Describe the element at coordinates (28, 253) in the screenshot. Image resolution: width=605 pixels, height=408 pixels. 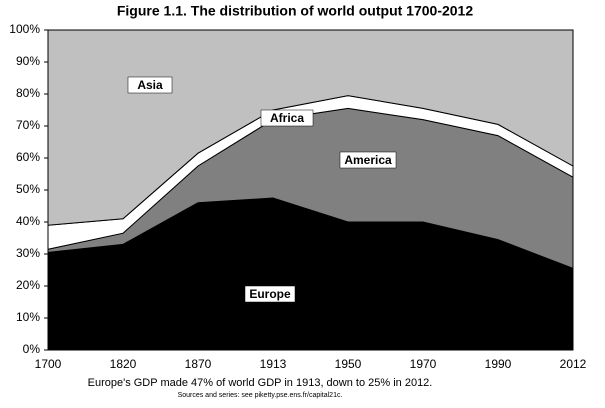
I see `y-tick-label: 30%` at that location.